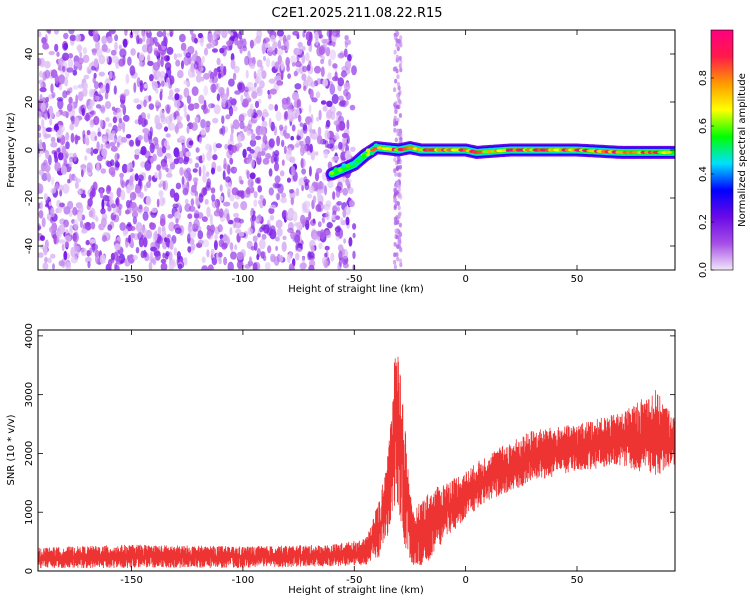 The height and width of the screenshot is (600, 750). What do you see at coordinates (11, 150) in the screenshot?
I see `spectrogram-ylabel: Frequency (Hz)` at bounding box center [11, 150].